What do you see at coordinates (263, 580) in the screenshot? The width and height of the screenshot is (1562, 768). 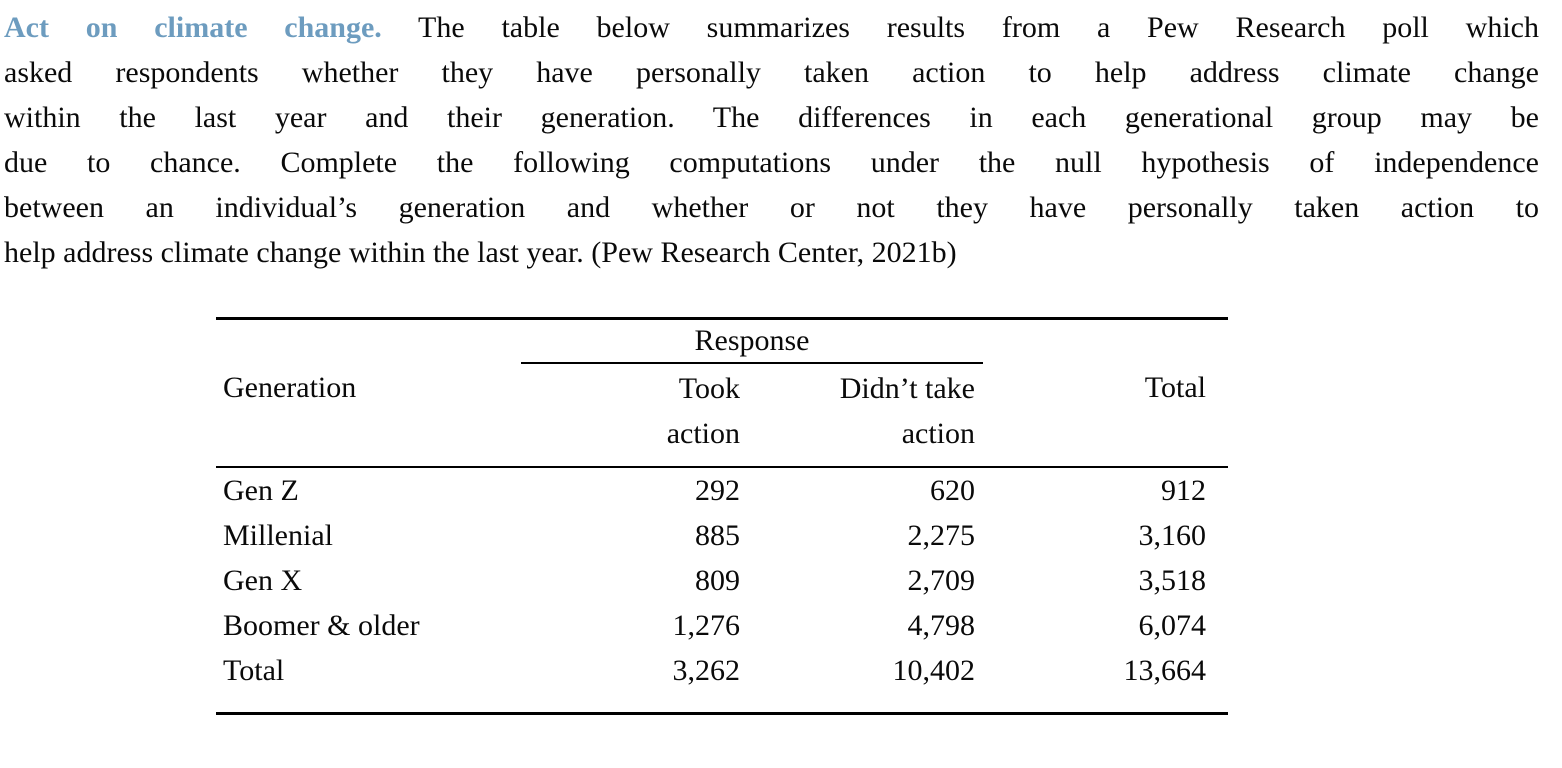 I see `cell-generation: Gen X` at bounding box center [263, 580].